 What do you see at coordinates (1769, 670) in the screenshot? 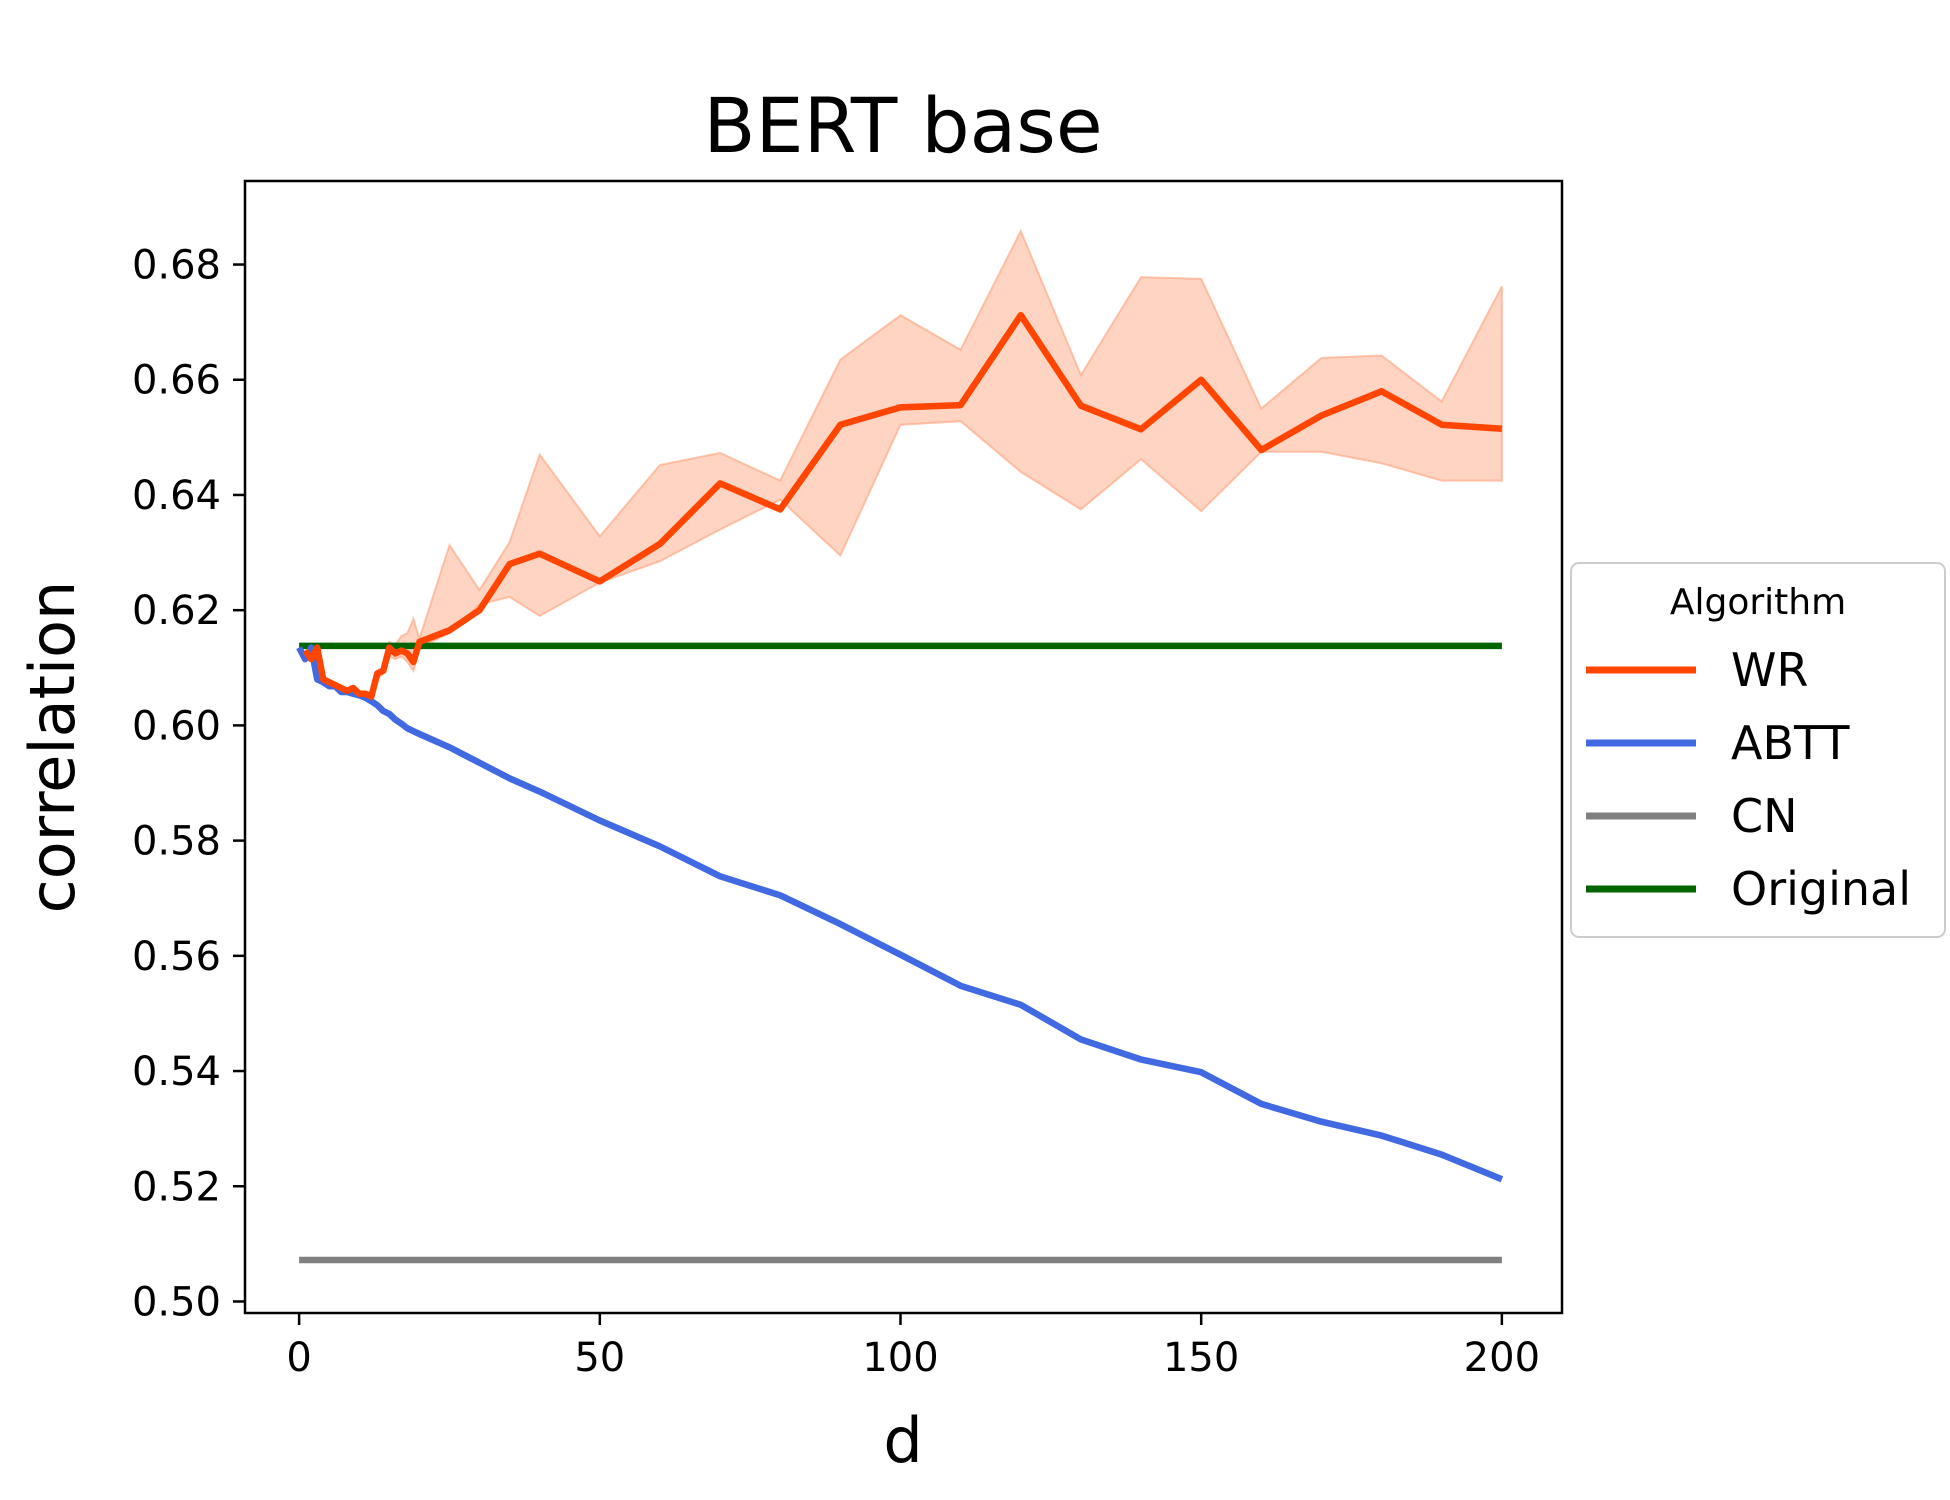
I see `legend-label-wr: WR` at bounding box center [1769, 670].